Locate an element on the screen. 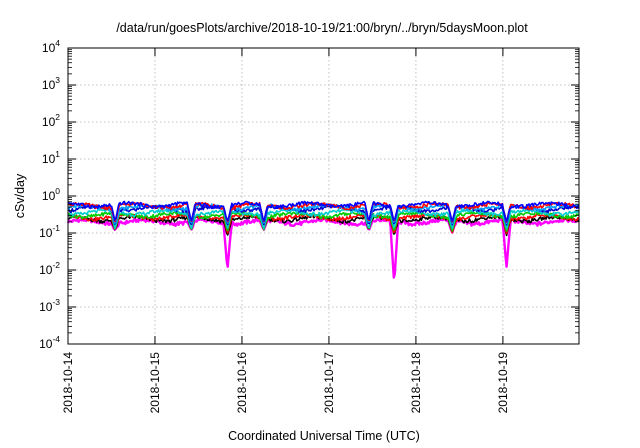 Image resolution: width=640 pixels, height=448 pixels. x-tick-label: 2018-10-17 is located at coordinates (329, 383).